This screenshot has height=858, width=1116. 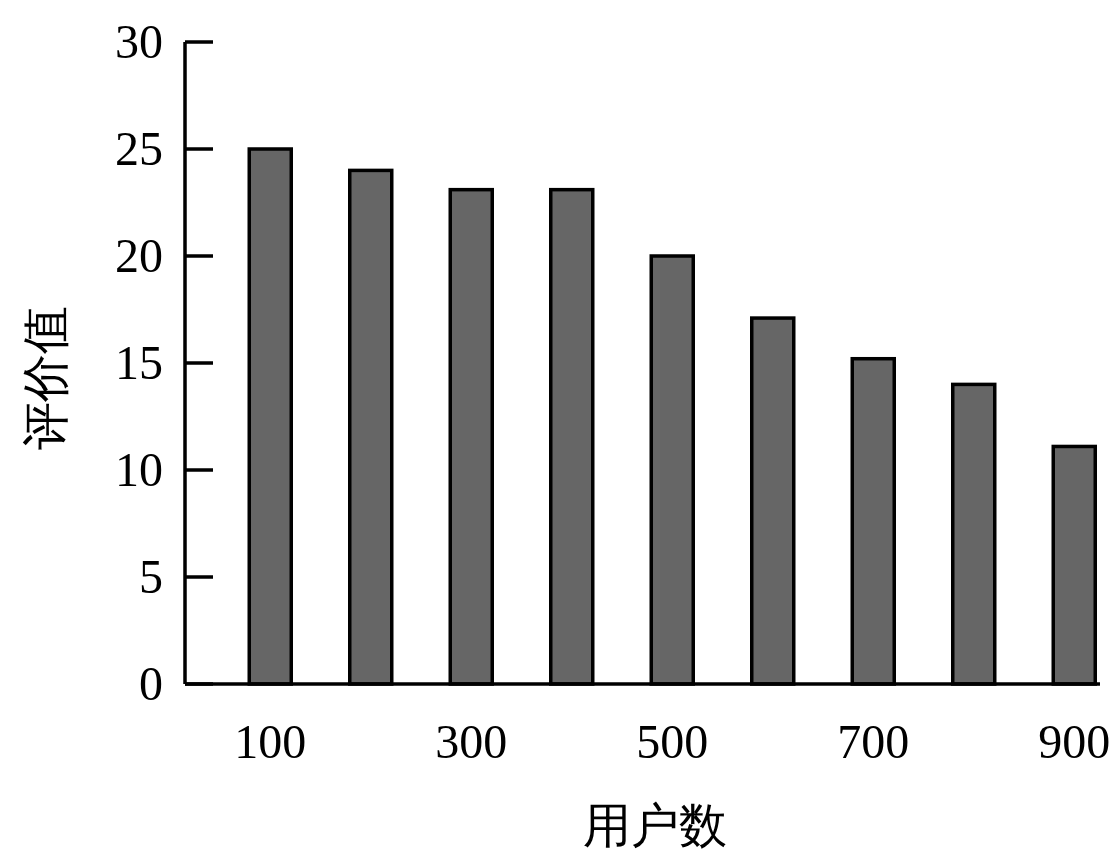 I want to click on y-tick-label: 15, so click(x=139, y=362).